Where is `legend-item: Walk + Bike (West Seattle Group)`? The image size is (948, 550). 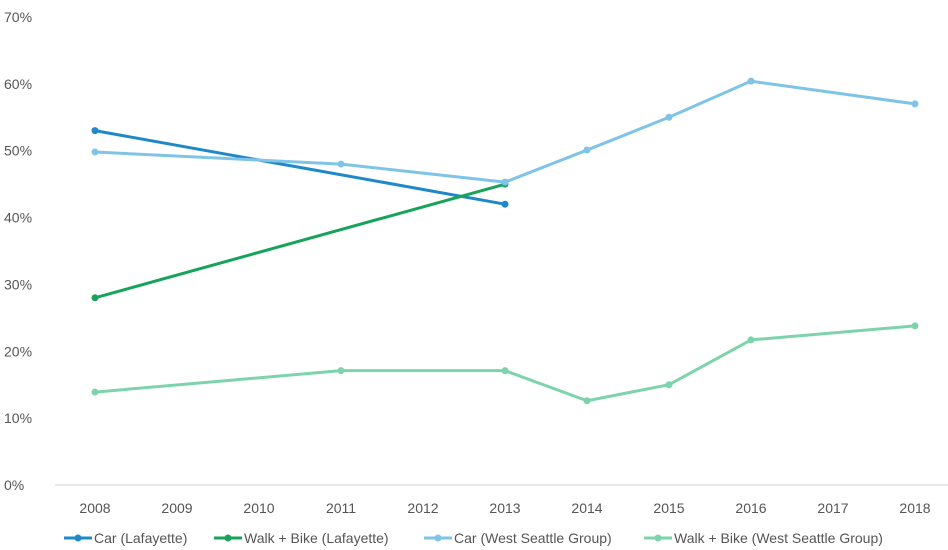 legend-item: Walk + Bike (West Seattle Group) is located at coordinates (763, 538).